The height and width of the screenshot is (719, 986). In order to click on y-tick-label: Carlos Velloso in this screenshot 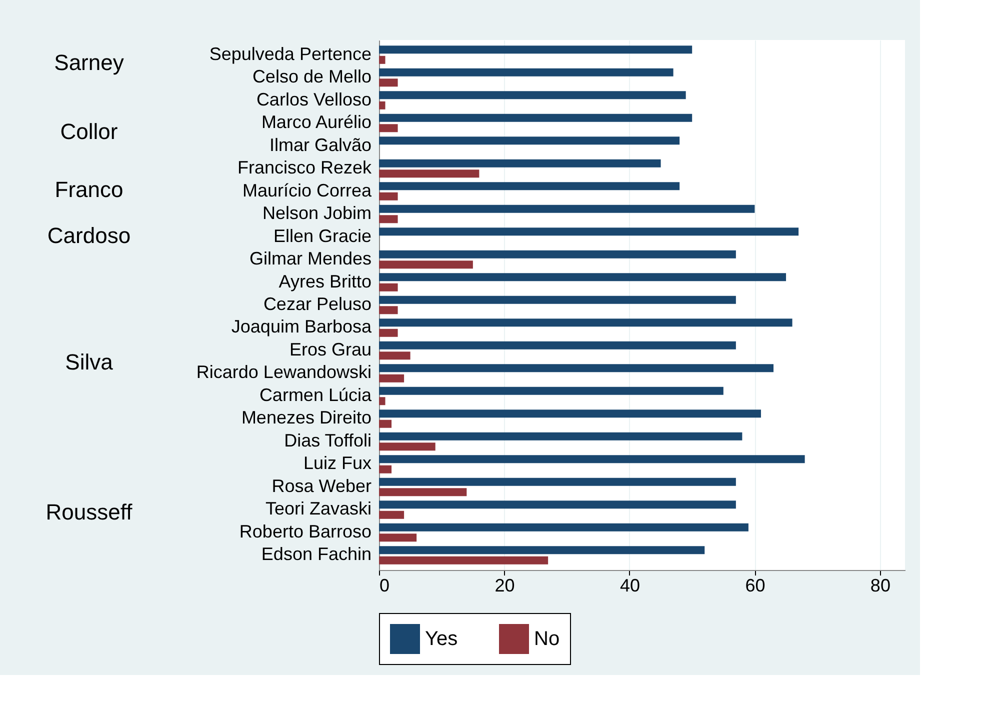, I will do `click(314, 99)`.